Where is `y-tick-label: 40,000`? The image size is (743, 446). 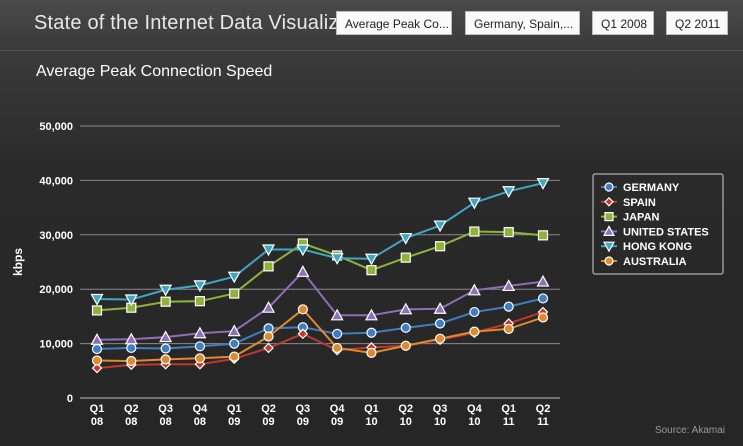
y-tick-label: 40,000 is located at coordinates (56, 181).